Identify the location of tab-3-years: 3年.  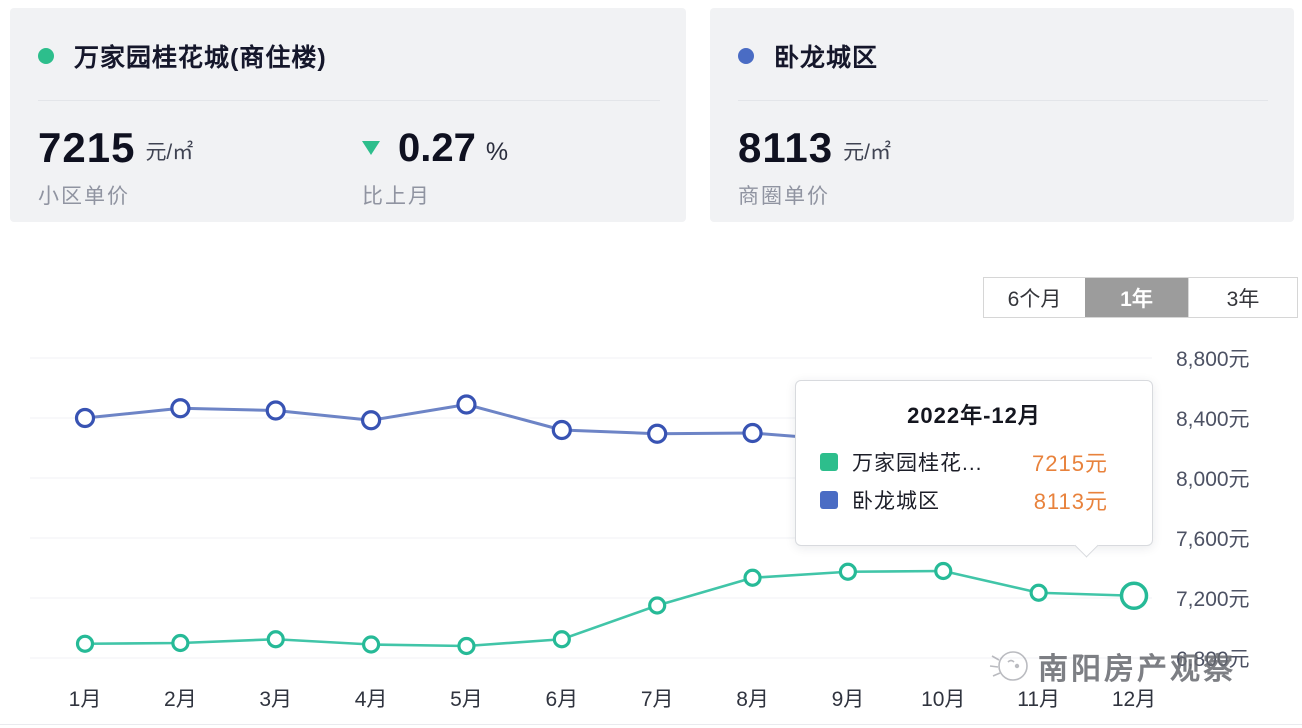
(1242, 297).